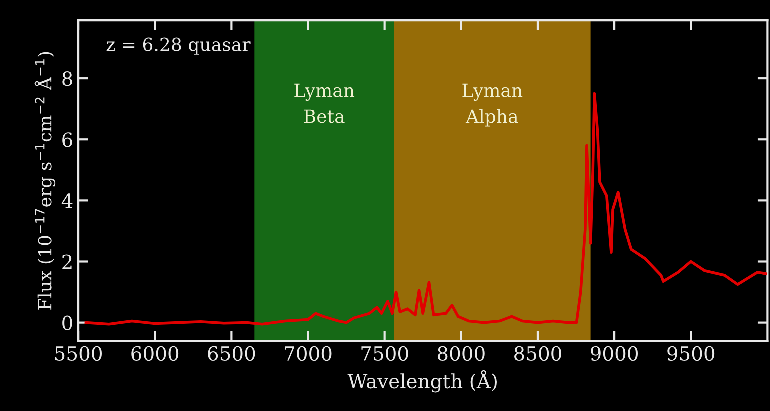  Describe the element at coordinates (422, 381) in the screenshot. I see `x-axis-title: Wavelength (Å)` at that location.